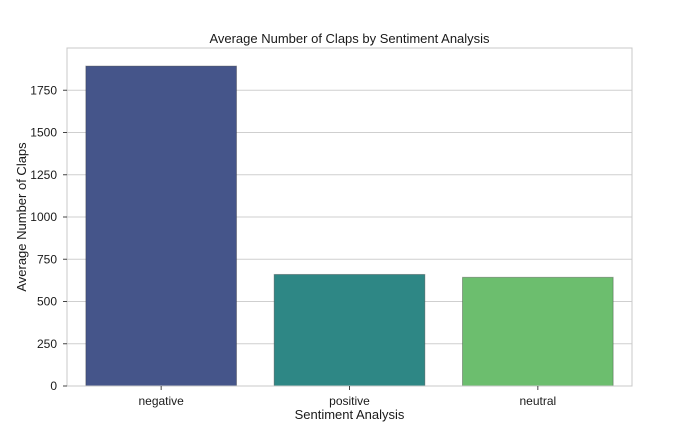  I want to click on x-ticks: negative positive neutral, so click(347, 397).